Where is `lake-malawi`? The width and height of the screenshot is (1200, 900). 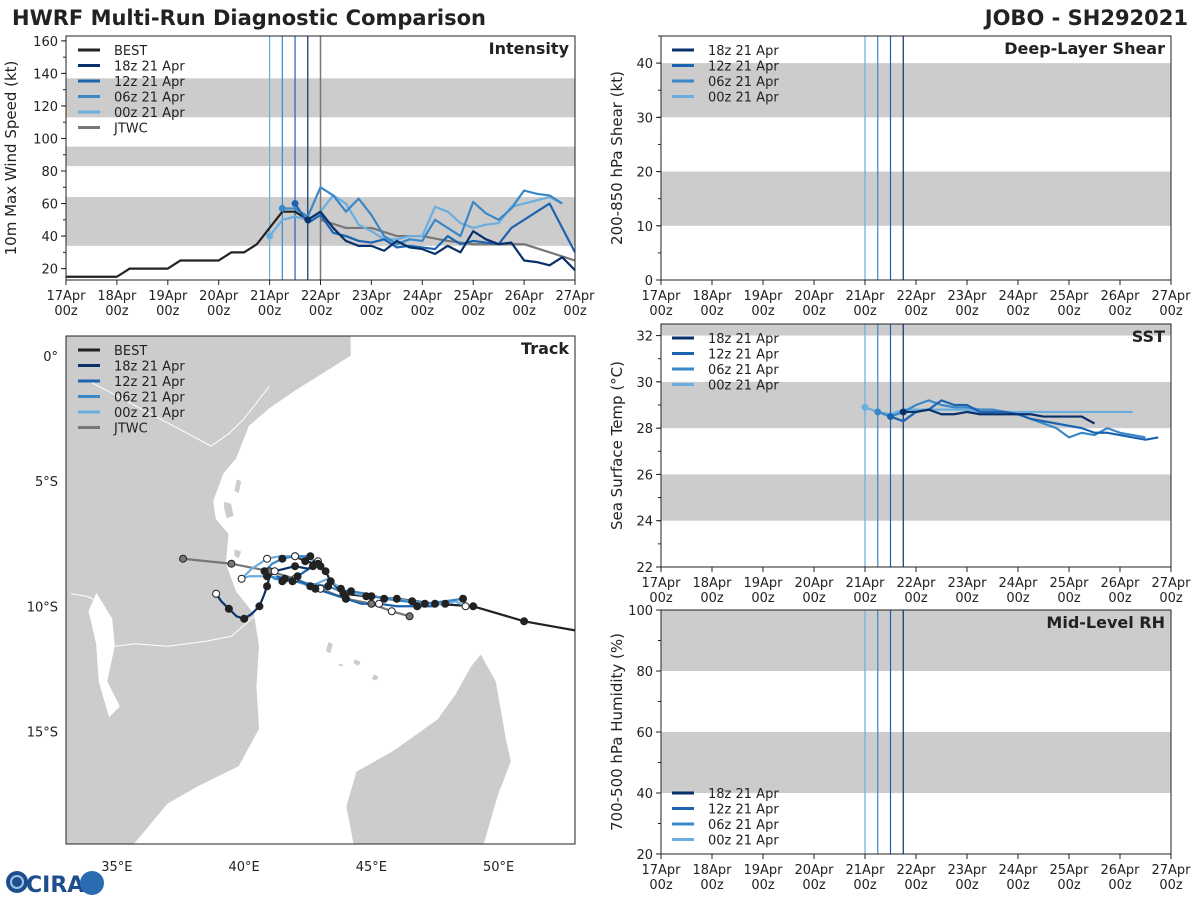
lake-malawi is located at coordinates (104, 655).